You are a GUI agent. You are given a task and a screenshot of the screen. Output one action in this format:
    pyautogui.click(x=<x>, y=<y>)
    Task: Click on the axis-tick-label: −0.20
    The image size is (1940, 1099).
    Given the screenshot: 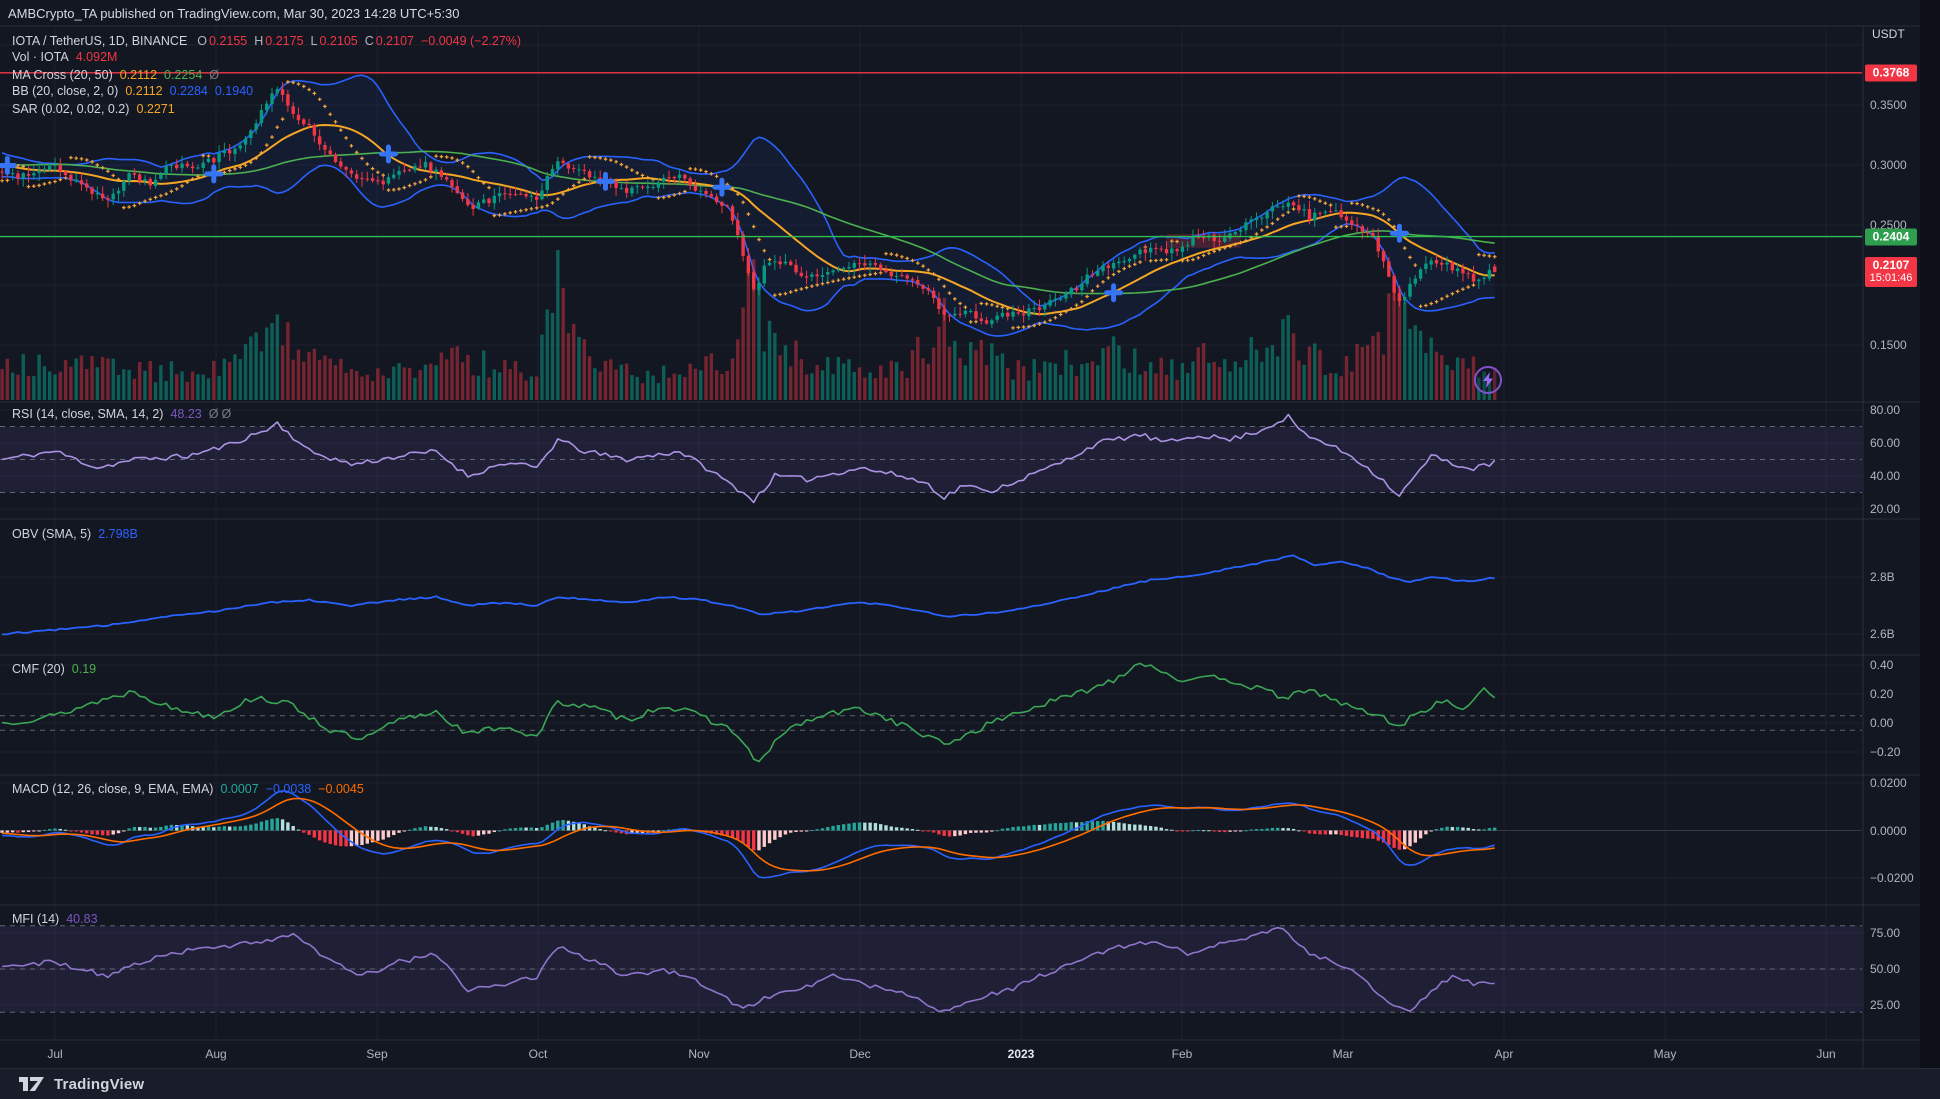 What is the action you would take?
    pyautogui.click(x=1885, y=752)
    